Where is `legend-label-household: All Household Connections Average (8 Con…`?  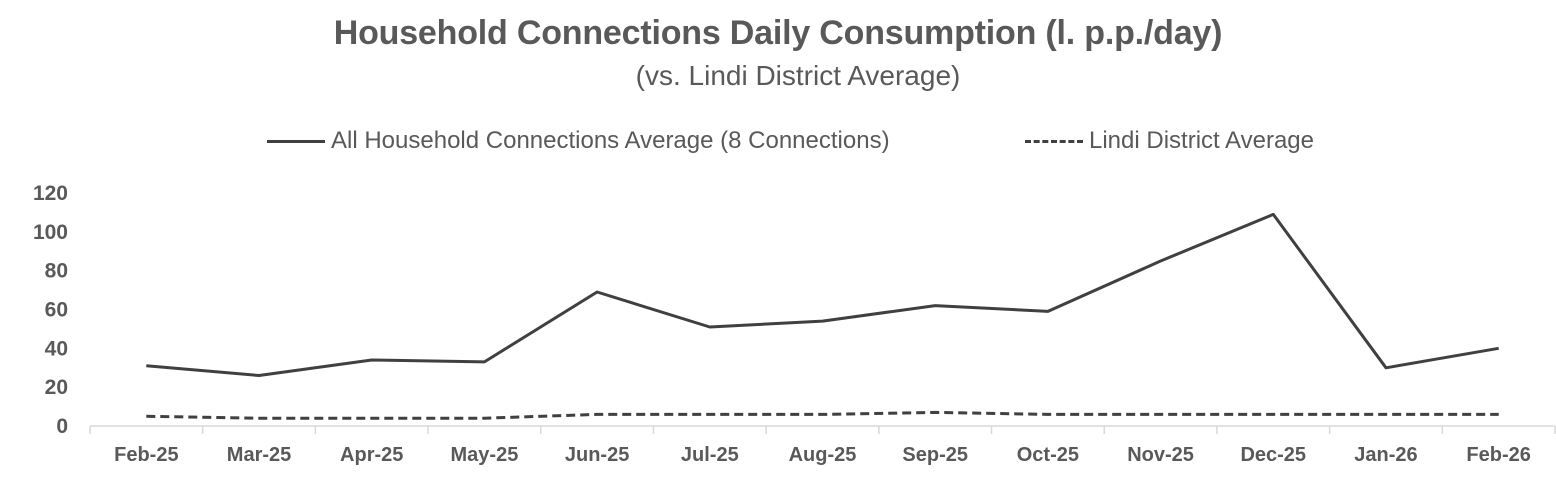 legend-label-household: All Household Connections Average (8 Con… is located at coordinates (610, 140).